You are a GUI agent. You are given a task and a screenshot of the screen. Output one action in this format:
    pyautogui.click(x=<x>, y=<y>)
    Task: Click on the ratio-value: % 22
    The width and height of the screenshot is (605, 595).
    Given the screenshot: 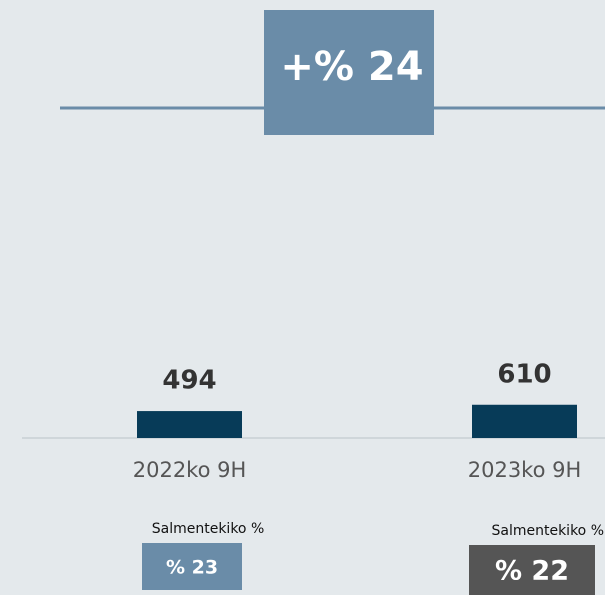 What is the action you would take?
    pyautogui.click(x=532, y=571)
    